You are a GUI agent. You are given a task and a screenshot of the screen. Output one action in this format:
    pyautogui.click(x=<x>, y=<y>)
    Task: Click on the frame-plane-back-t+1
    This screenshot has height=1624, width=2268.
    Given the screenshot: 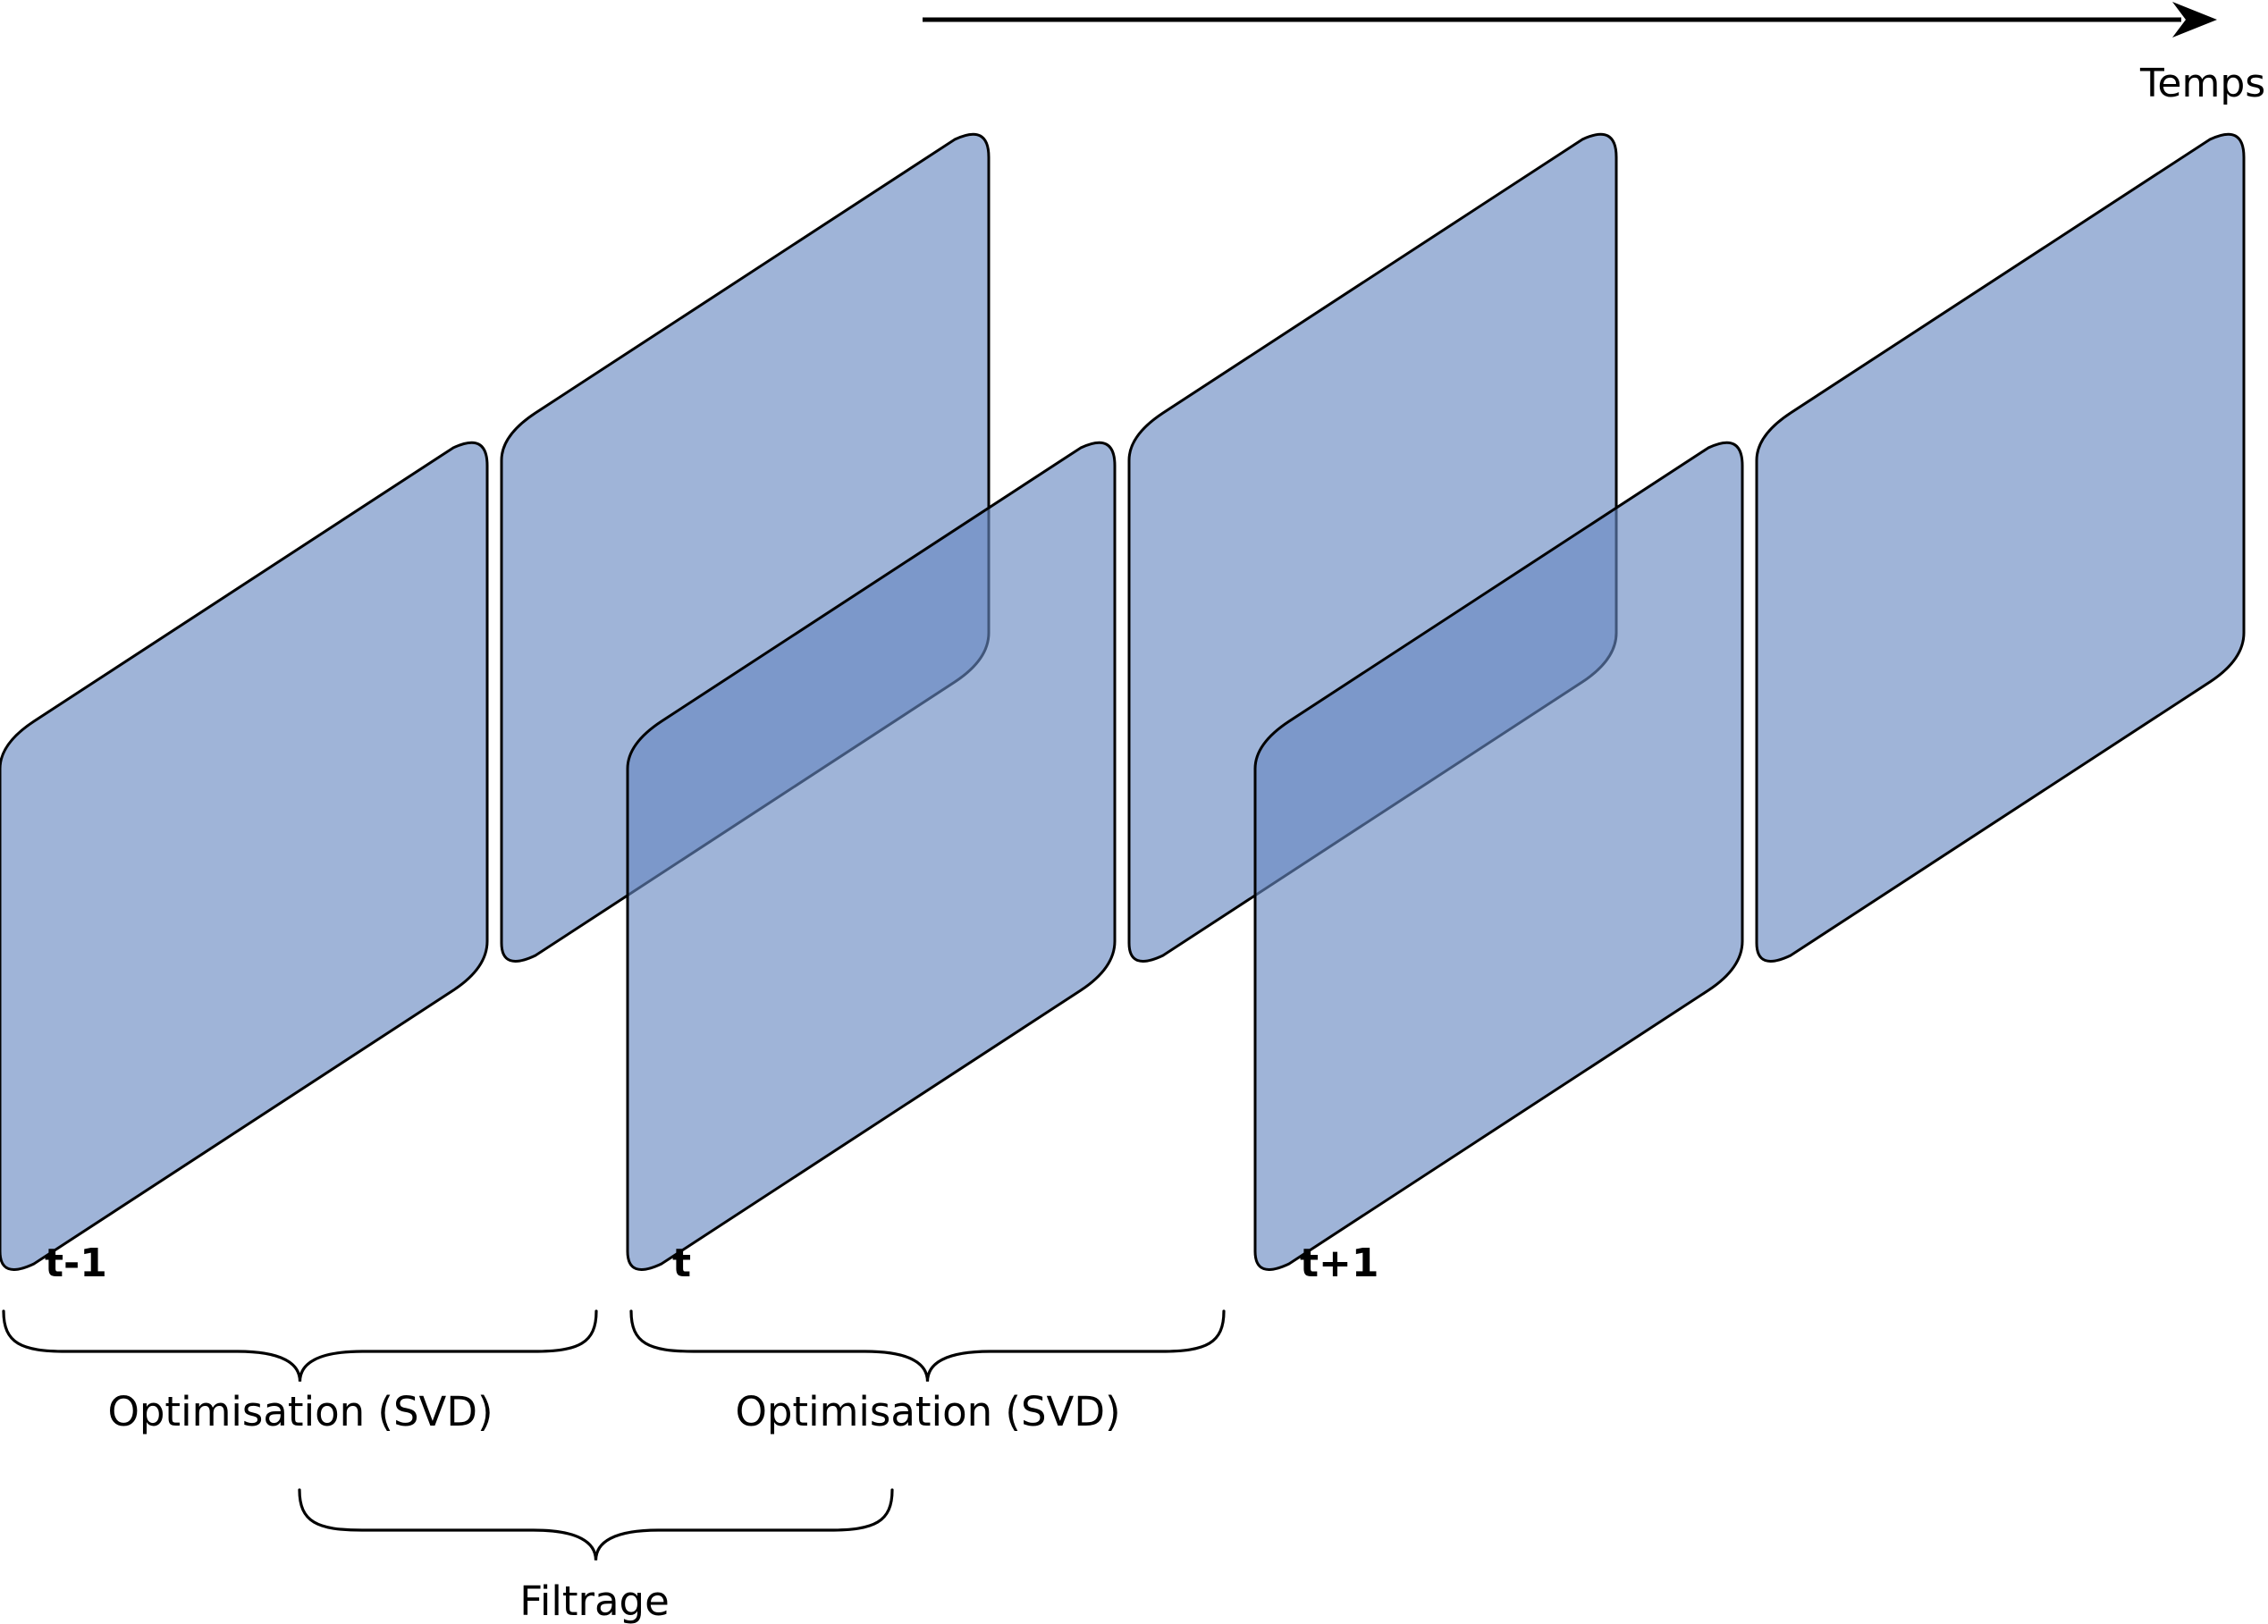 What is the action you would take?
    pyautogui.click(x=2000, y=547)
    